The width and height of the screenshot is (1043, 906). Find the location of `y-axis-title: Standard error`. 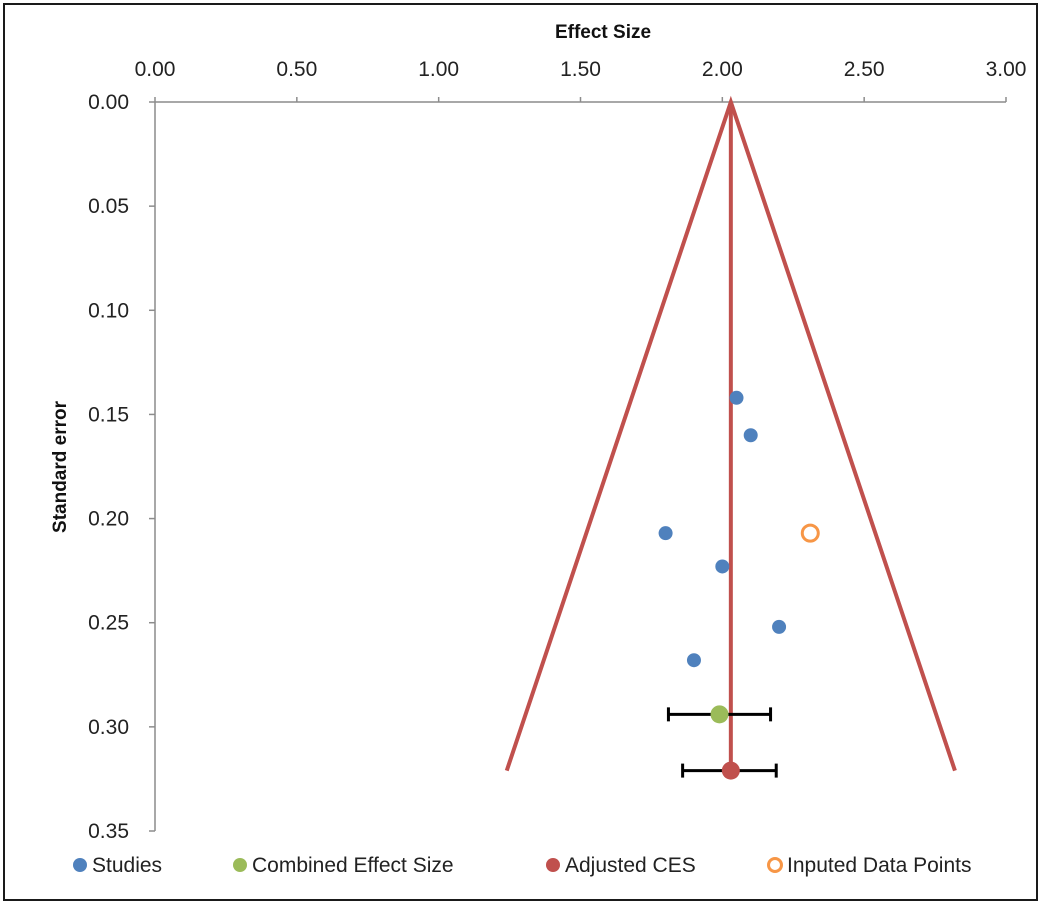

y-axis-title: Standard error is located at coordinates (60, 466).